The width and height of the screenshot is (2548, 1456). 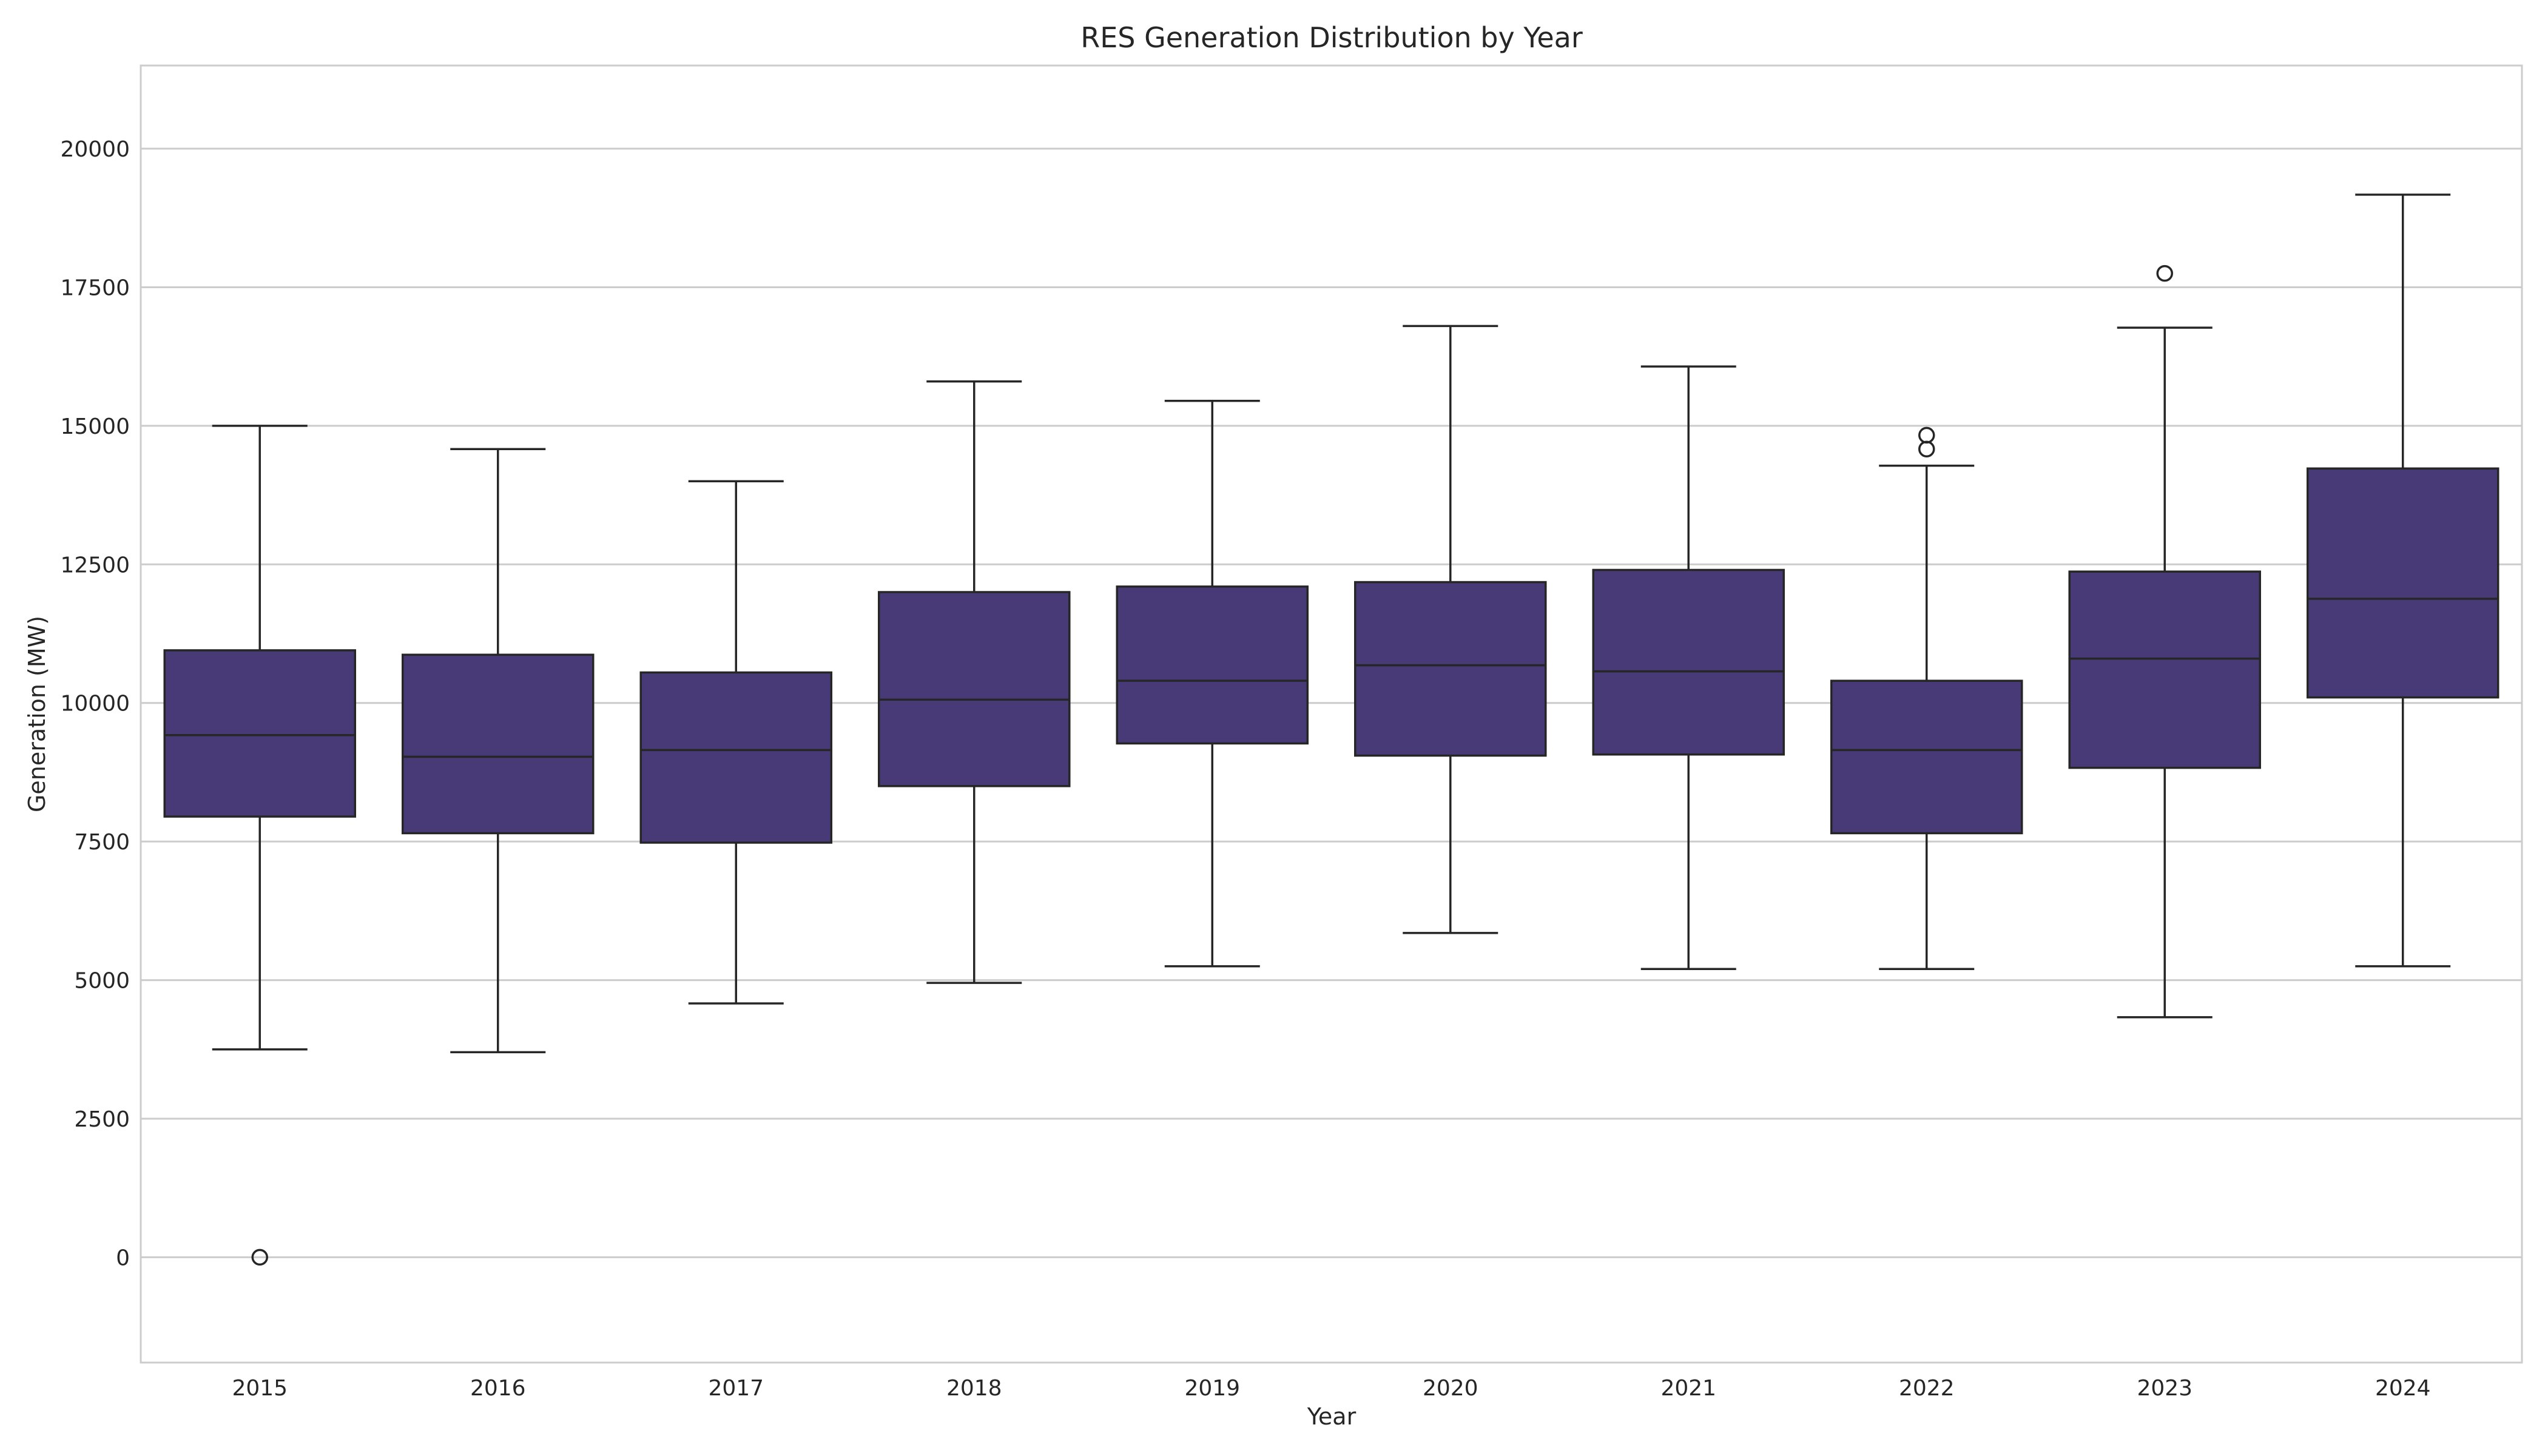 I want to click on y-tick-label: 17500, so click(x=95, y=287).